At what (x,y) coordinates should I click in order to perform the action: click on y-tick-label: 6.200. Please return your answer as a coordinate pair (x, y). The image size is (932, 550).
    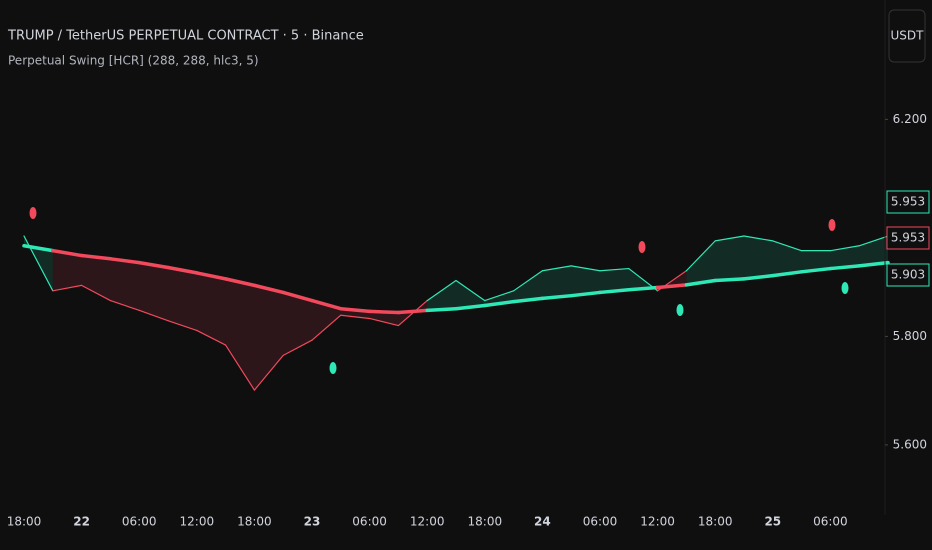
    Looking at the image, I should click on (910, 119).